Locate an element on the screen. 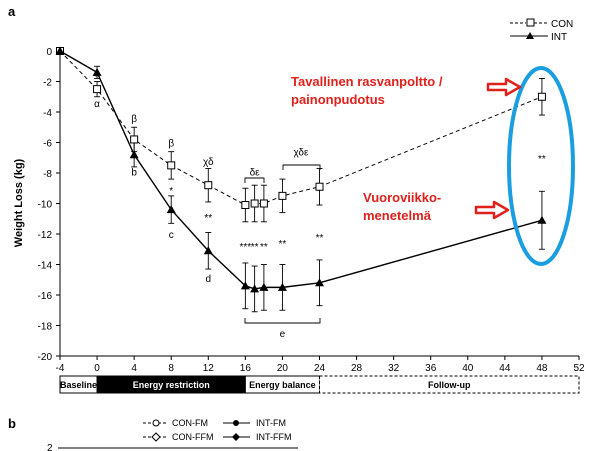  legend-con-marker is located at coordinates (530, 22).